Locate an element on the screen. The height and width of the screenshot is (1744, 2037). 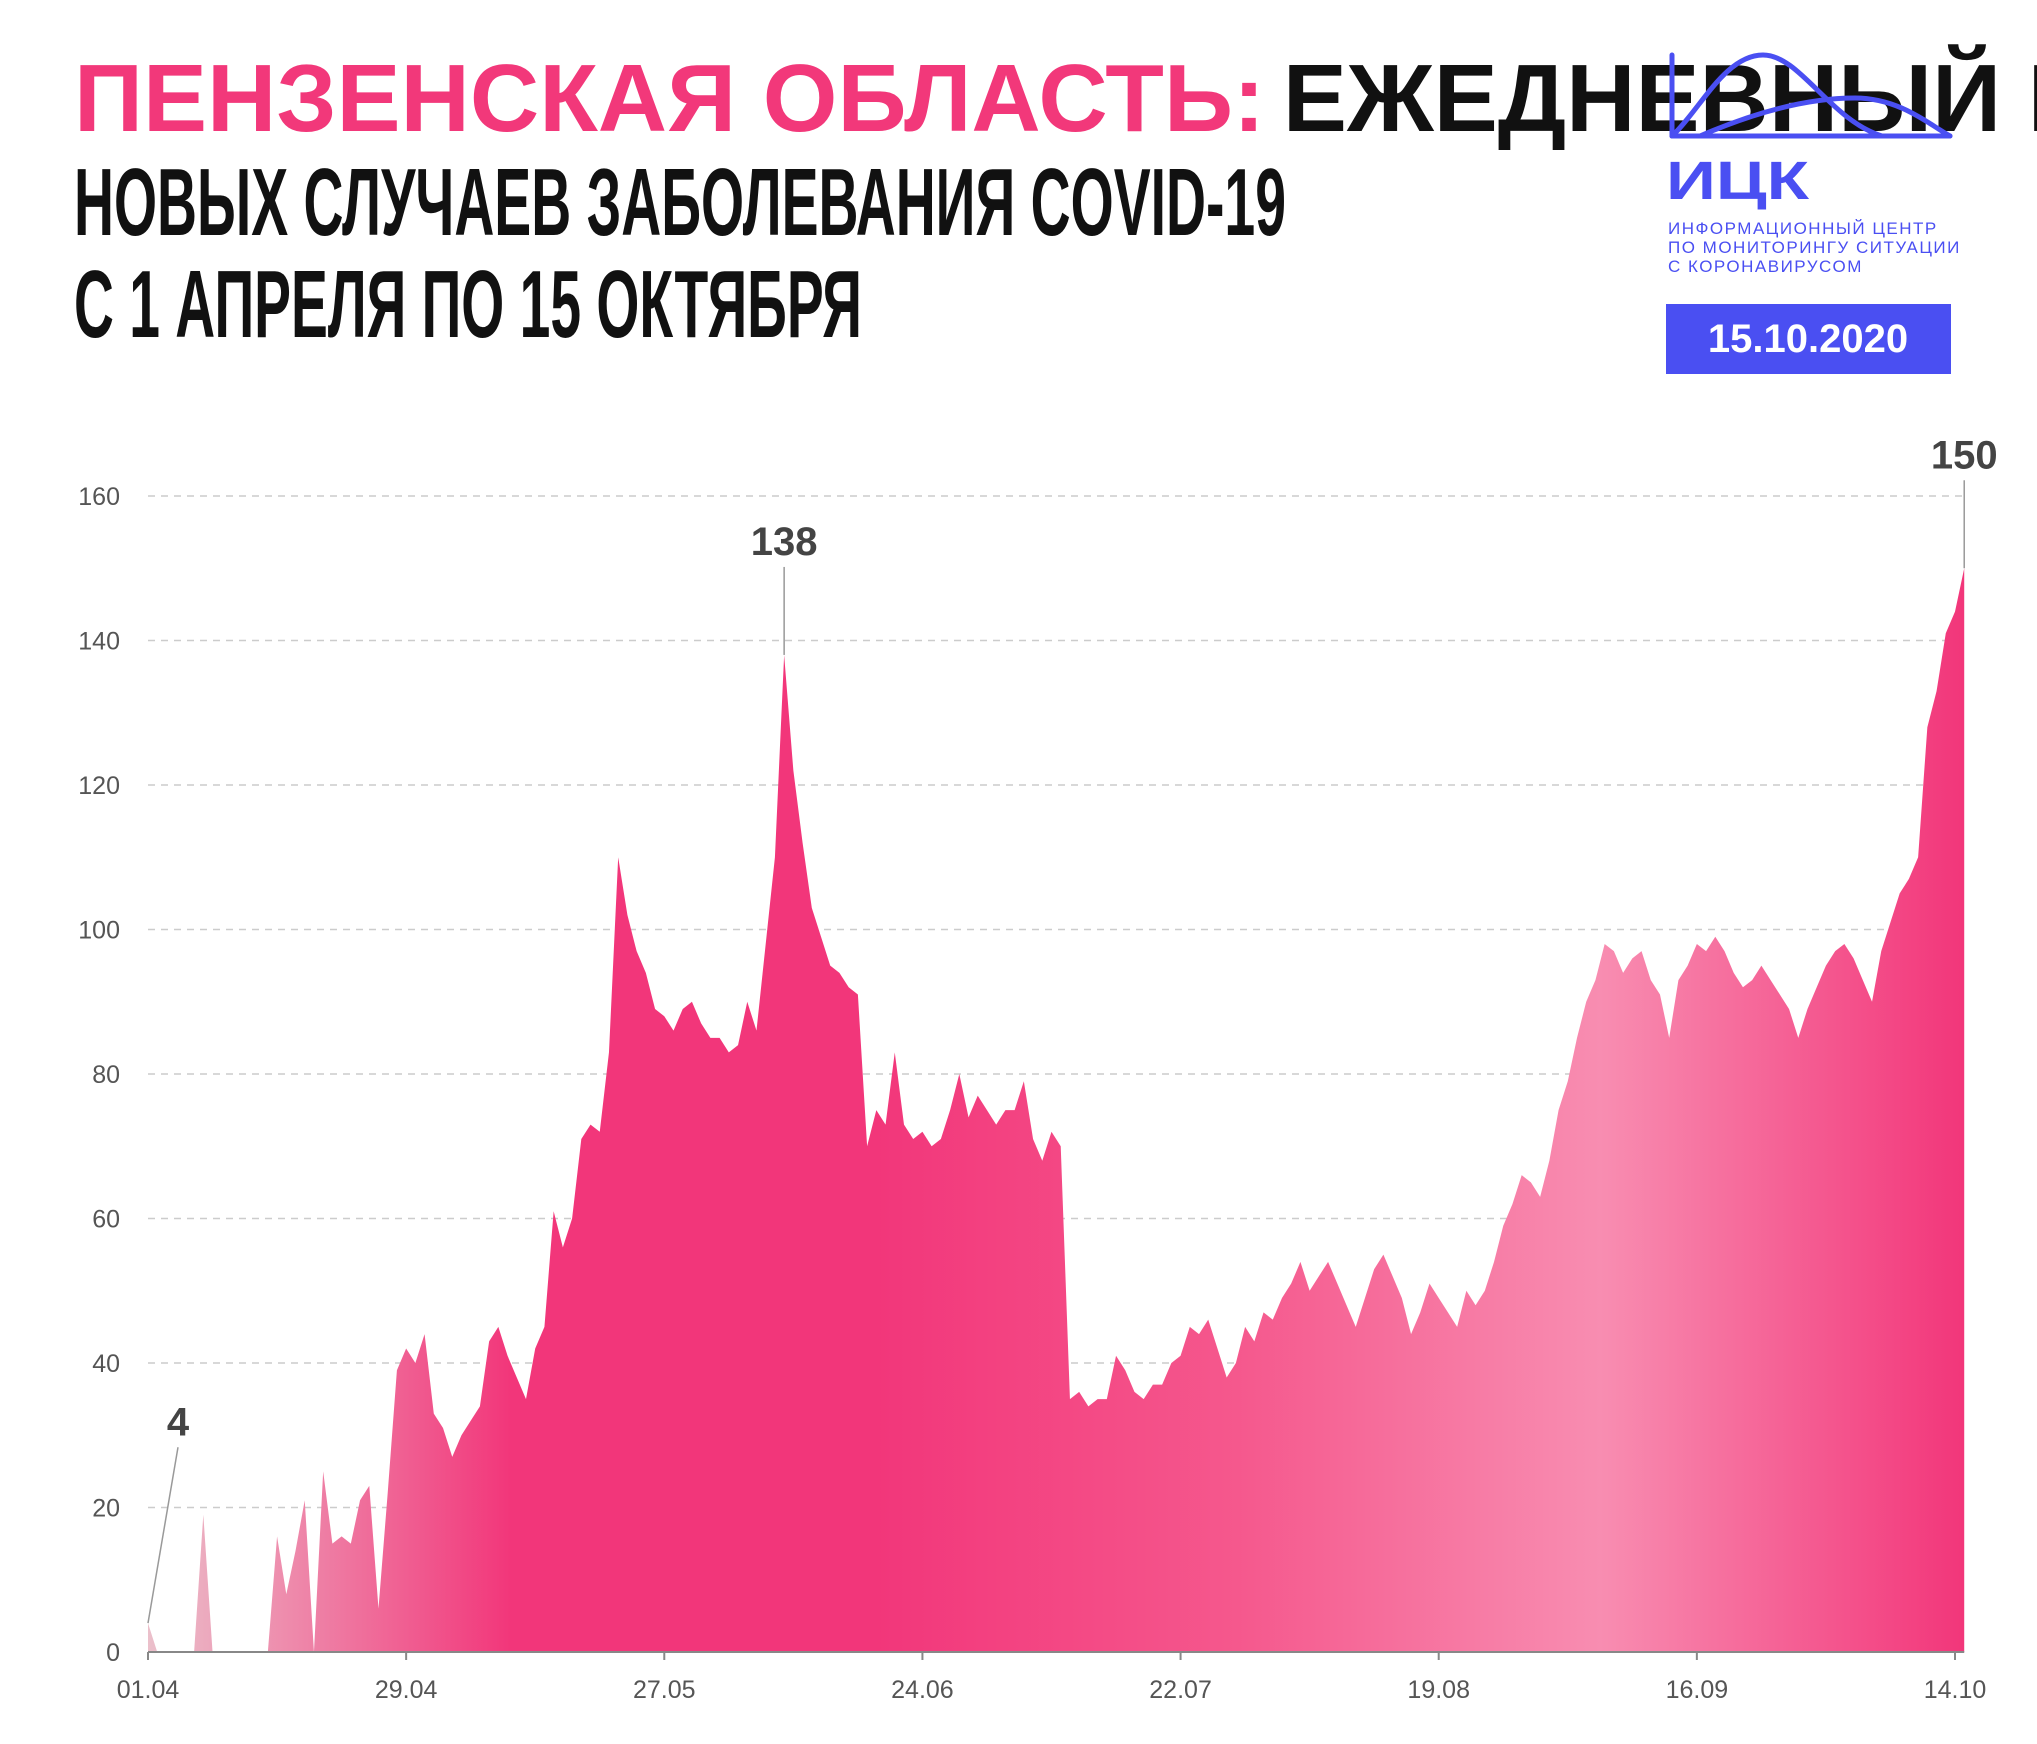
x-tick-label: 14.10 is located at coordinates (1955, 1690).